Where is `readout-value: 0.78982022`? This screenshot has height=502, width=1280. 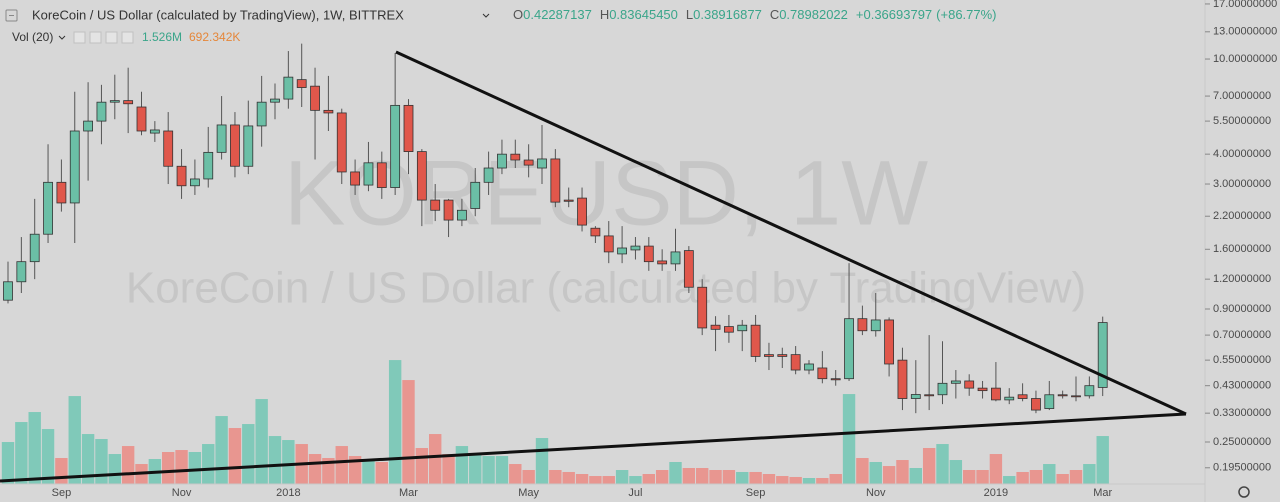 readout-value: 0.78982022 is located at coordinates (813, 14).